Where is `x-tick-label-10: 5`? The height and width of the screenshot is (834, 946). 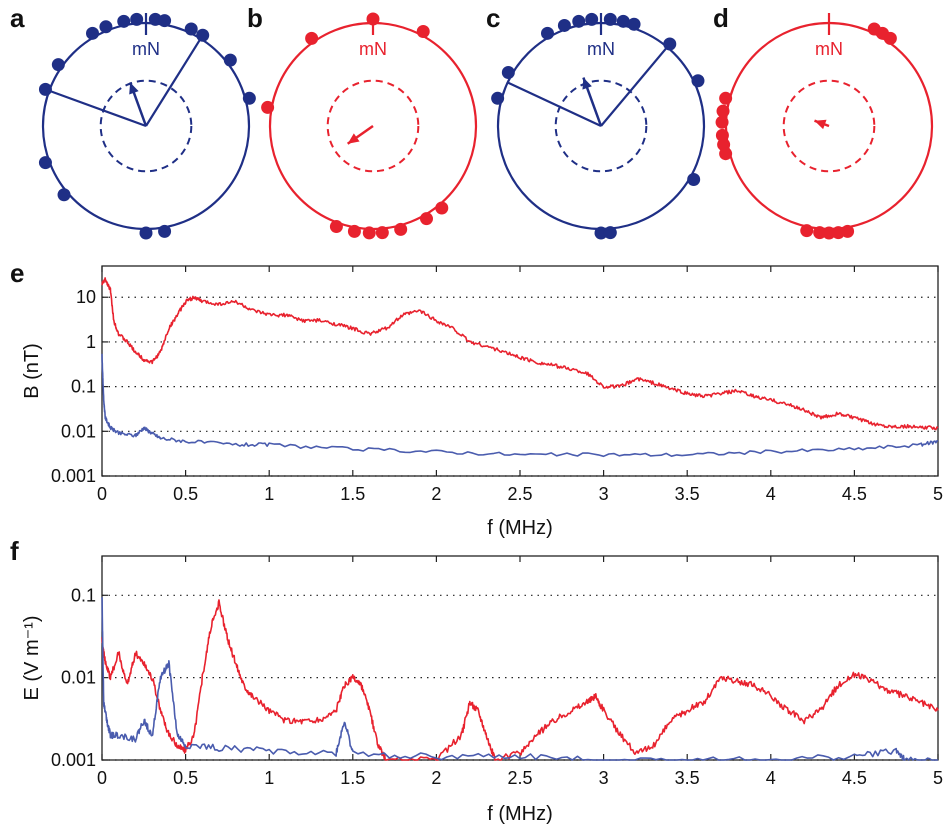 x-tick-label-10: 5 is located at coordinates (938, 778).